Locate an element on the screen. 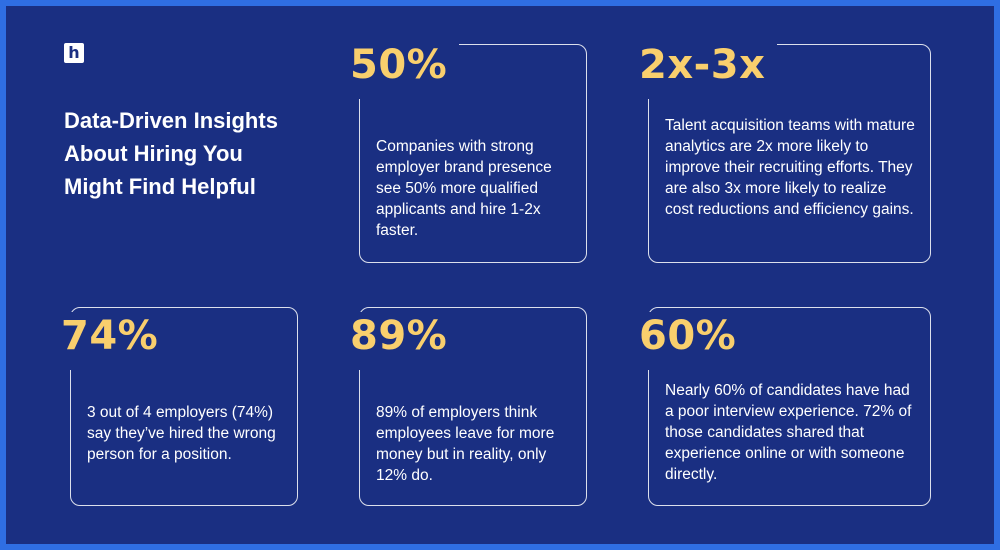 The image size is (1000, 550). stat-value-5: 60% is located at coordinates (694, 341).